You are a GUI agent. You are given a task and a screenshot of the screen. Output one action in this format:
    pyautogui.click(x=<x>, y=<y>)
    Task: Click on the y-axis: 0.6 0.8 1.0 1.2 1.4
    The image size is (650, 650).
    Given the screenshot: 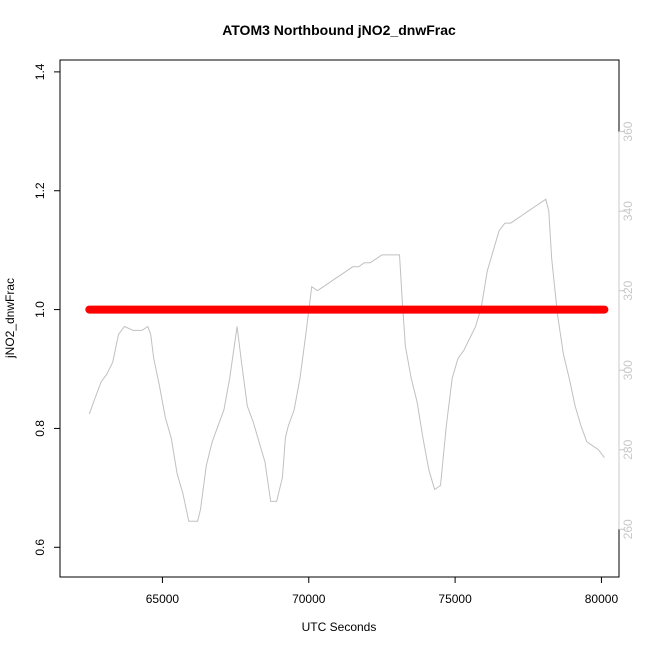 What is the action you would take?
    pyautogui.click(x=47, y=309)
    